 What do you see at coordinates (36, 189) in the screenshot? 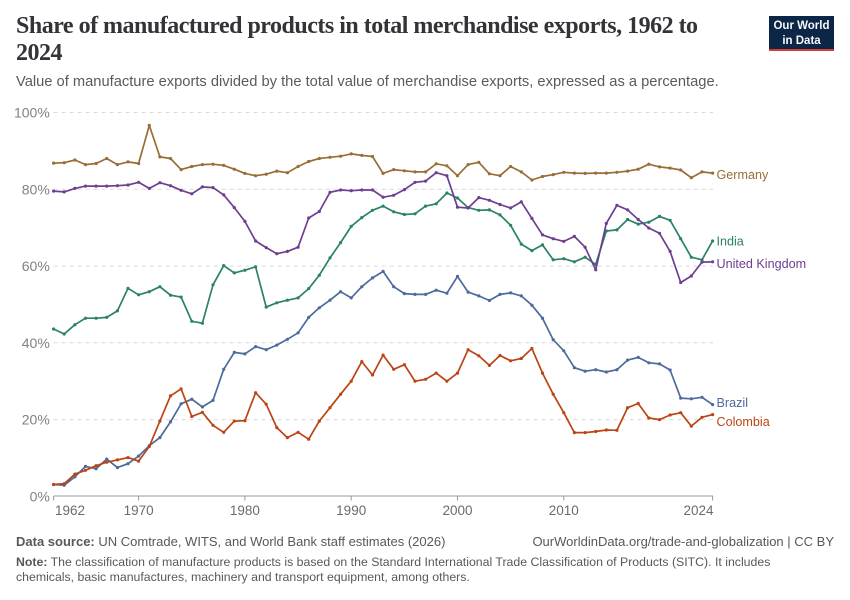
I see `svg-text: 80%` at bounding box center [36, 189].